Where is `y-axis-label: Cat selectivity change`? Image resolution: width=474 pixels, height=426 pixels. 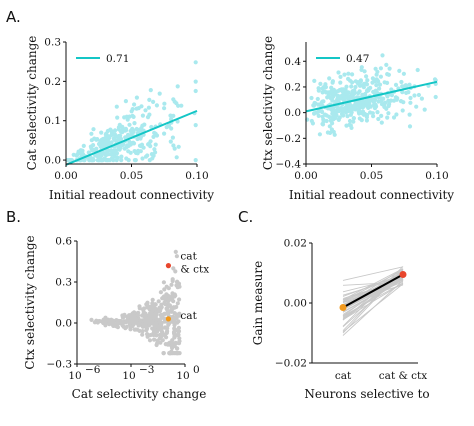
y-axis-label: Cat selectivity change is located at coordinates (32, 103).